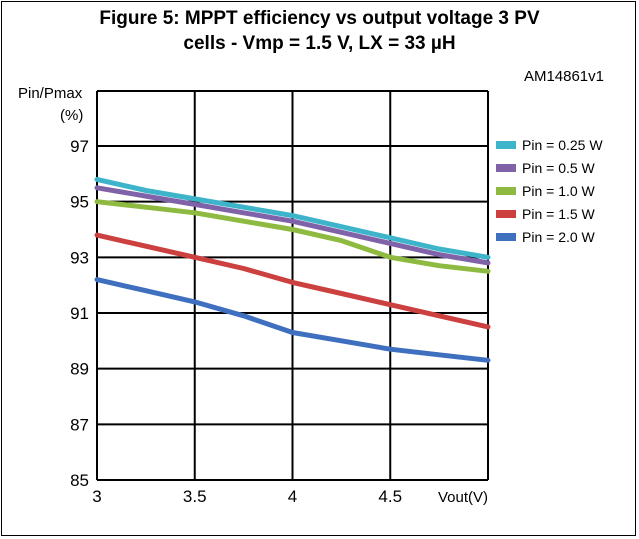 This screenshot has height=539, width=639. Describe the element at coordinates (559, 168) in the screenshot. I see `legend-label-1: Pin = 0.5 W` at that location.